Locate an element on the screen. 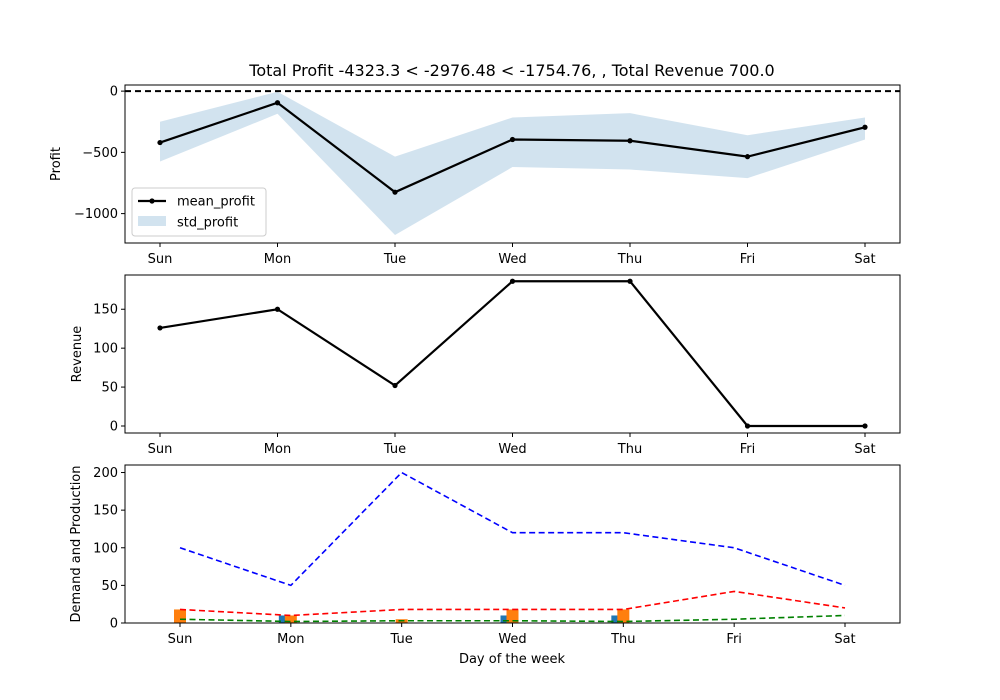 Image resolution: width=1000 pixels, height=700 pixels. y-tick-label: 200 is located at coordinates (105, 473).